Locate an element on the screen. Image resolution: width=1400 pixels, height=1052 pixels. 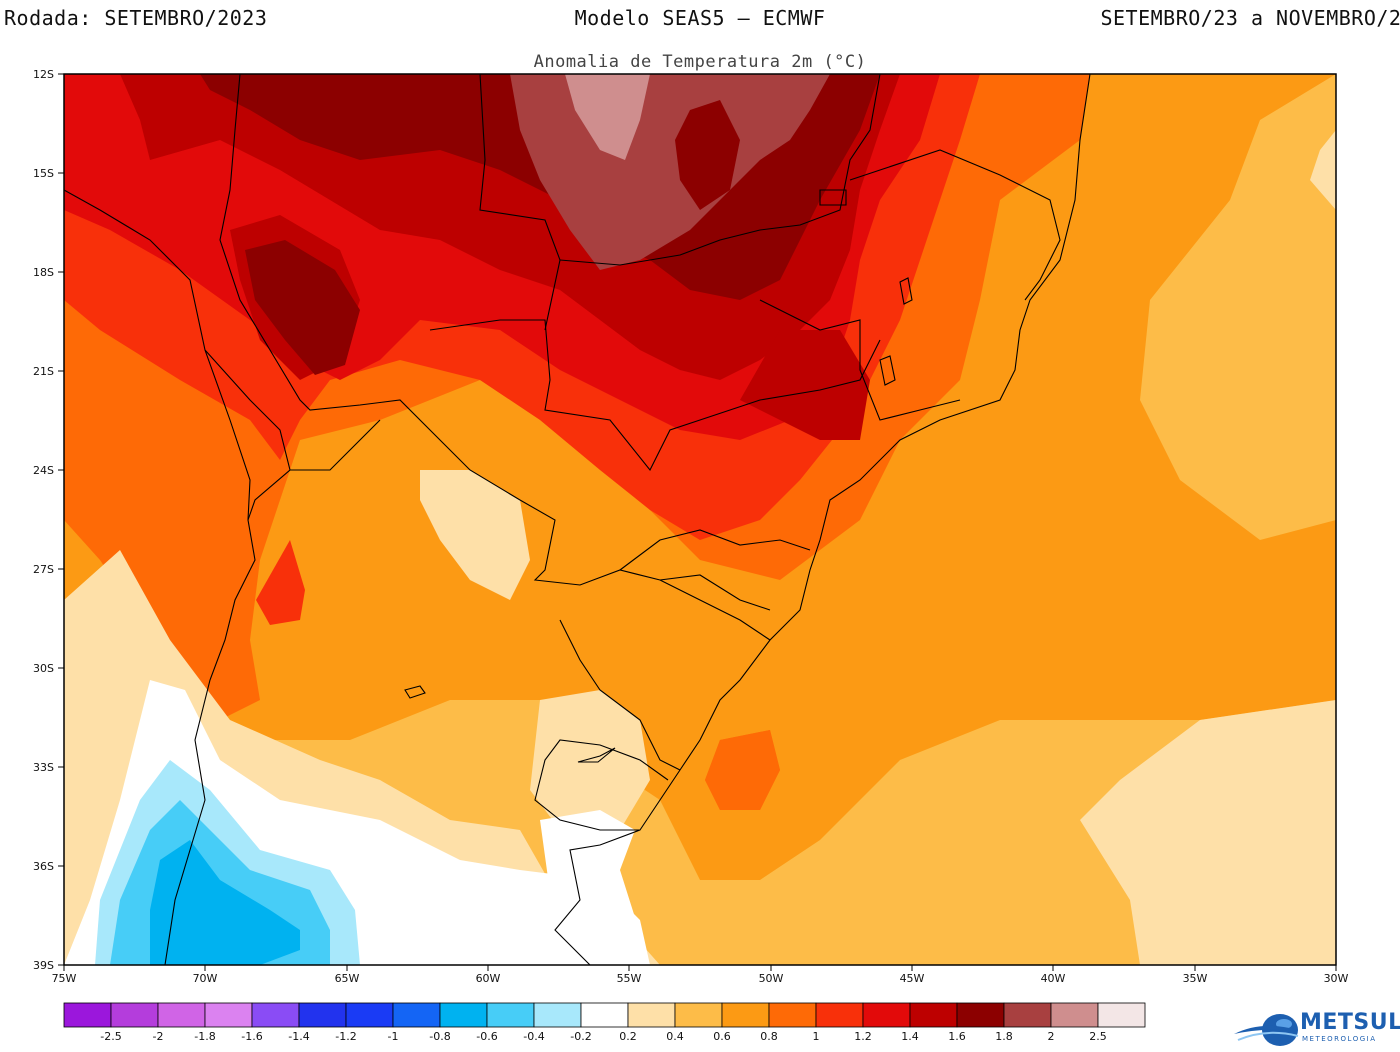
colorbar-label: -1.6 is located at coordinates (251, 1036).